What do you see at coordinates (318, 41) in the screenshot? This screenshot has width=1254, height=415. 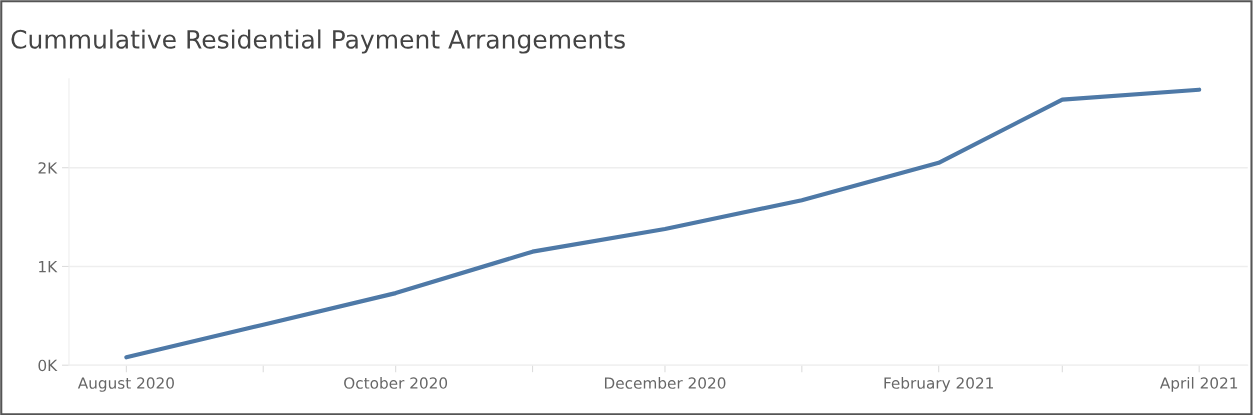 I see `chart-title: Cummulative Residential Payment Arrangements` at bounding box center [318, 41].